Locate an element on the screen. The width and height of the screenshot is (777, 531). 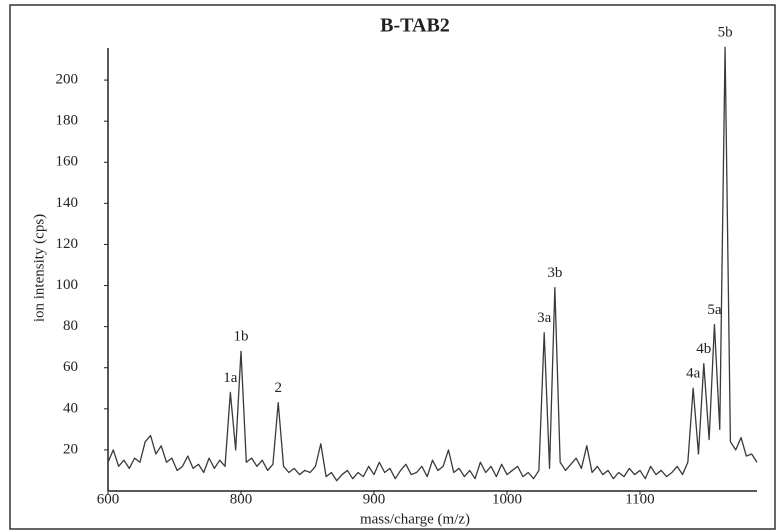
y-tick-label: 200 is located at coordinates (67, 80).